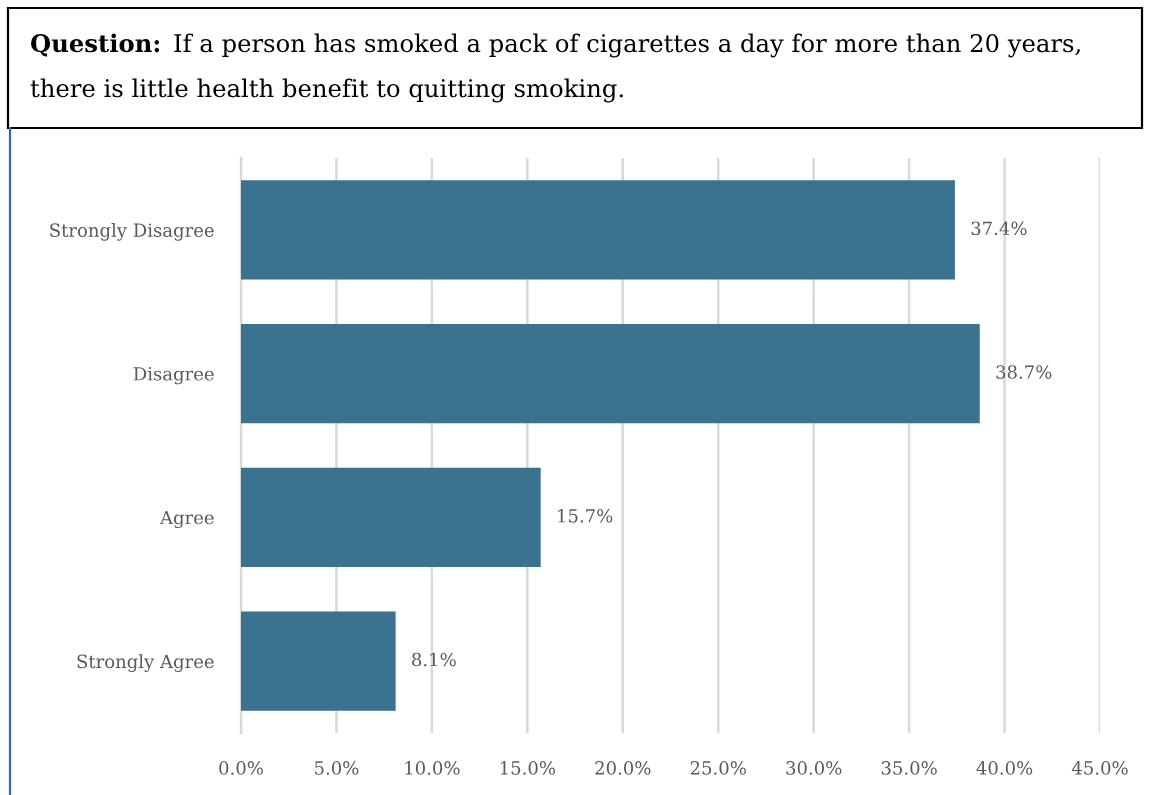 This screenshot has height=795, width=1150. What do you see at coordinates (1024, 372) in the screenshot?
I see `data-label: 38.7%` at bounding box center [1024, 372].